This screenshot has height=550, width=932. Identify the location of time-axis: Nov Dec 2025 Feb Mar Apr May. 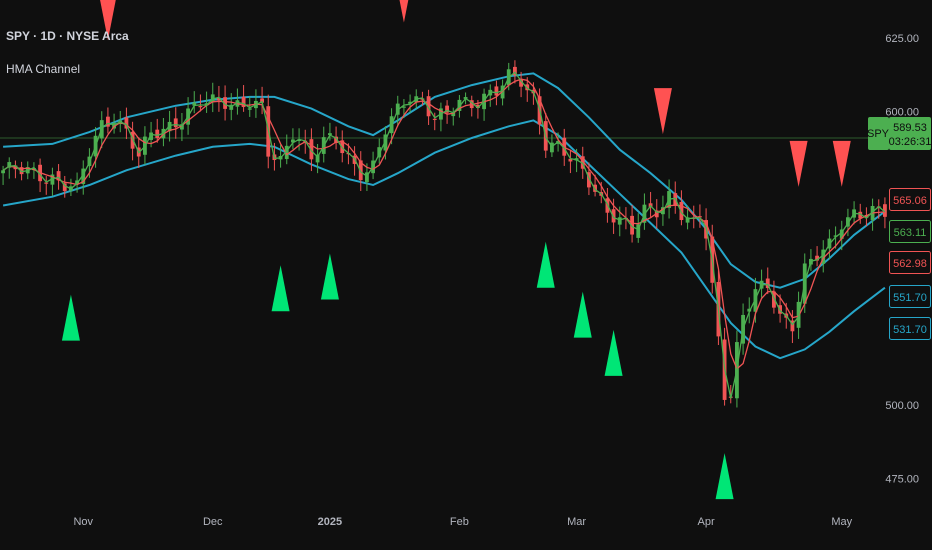
(462, 522).